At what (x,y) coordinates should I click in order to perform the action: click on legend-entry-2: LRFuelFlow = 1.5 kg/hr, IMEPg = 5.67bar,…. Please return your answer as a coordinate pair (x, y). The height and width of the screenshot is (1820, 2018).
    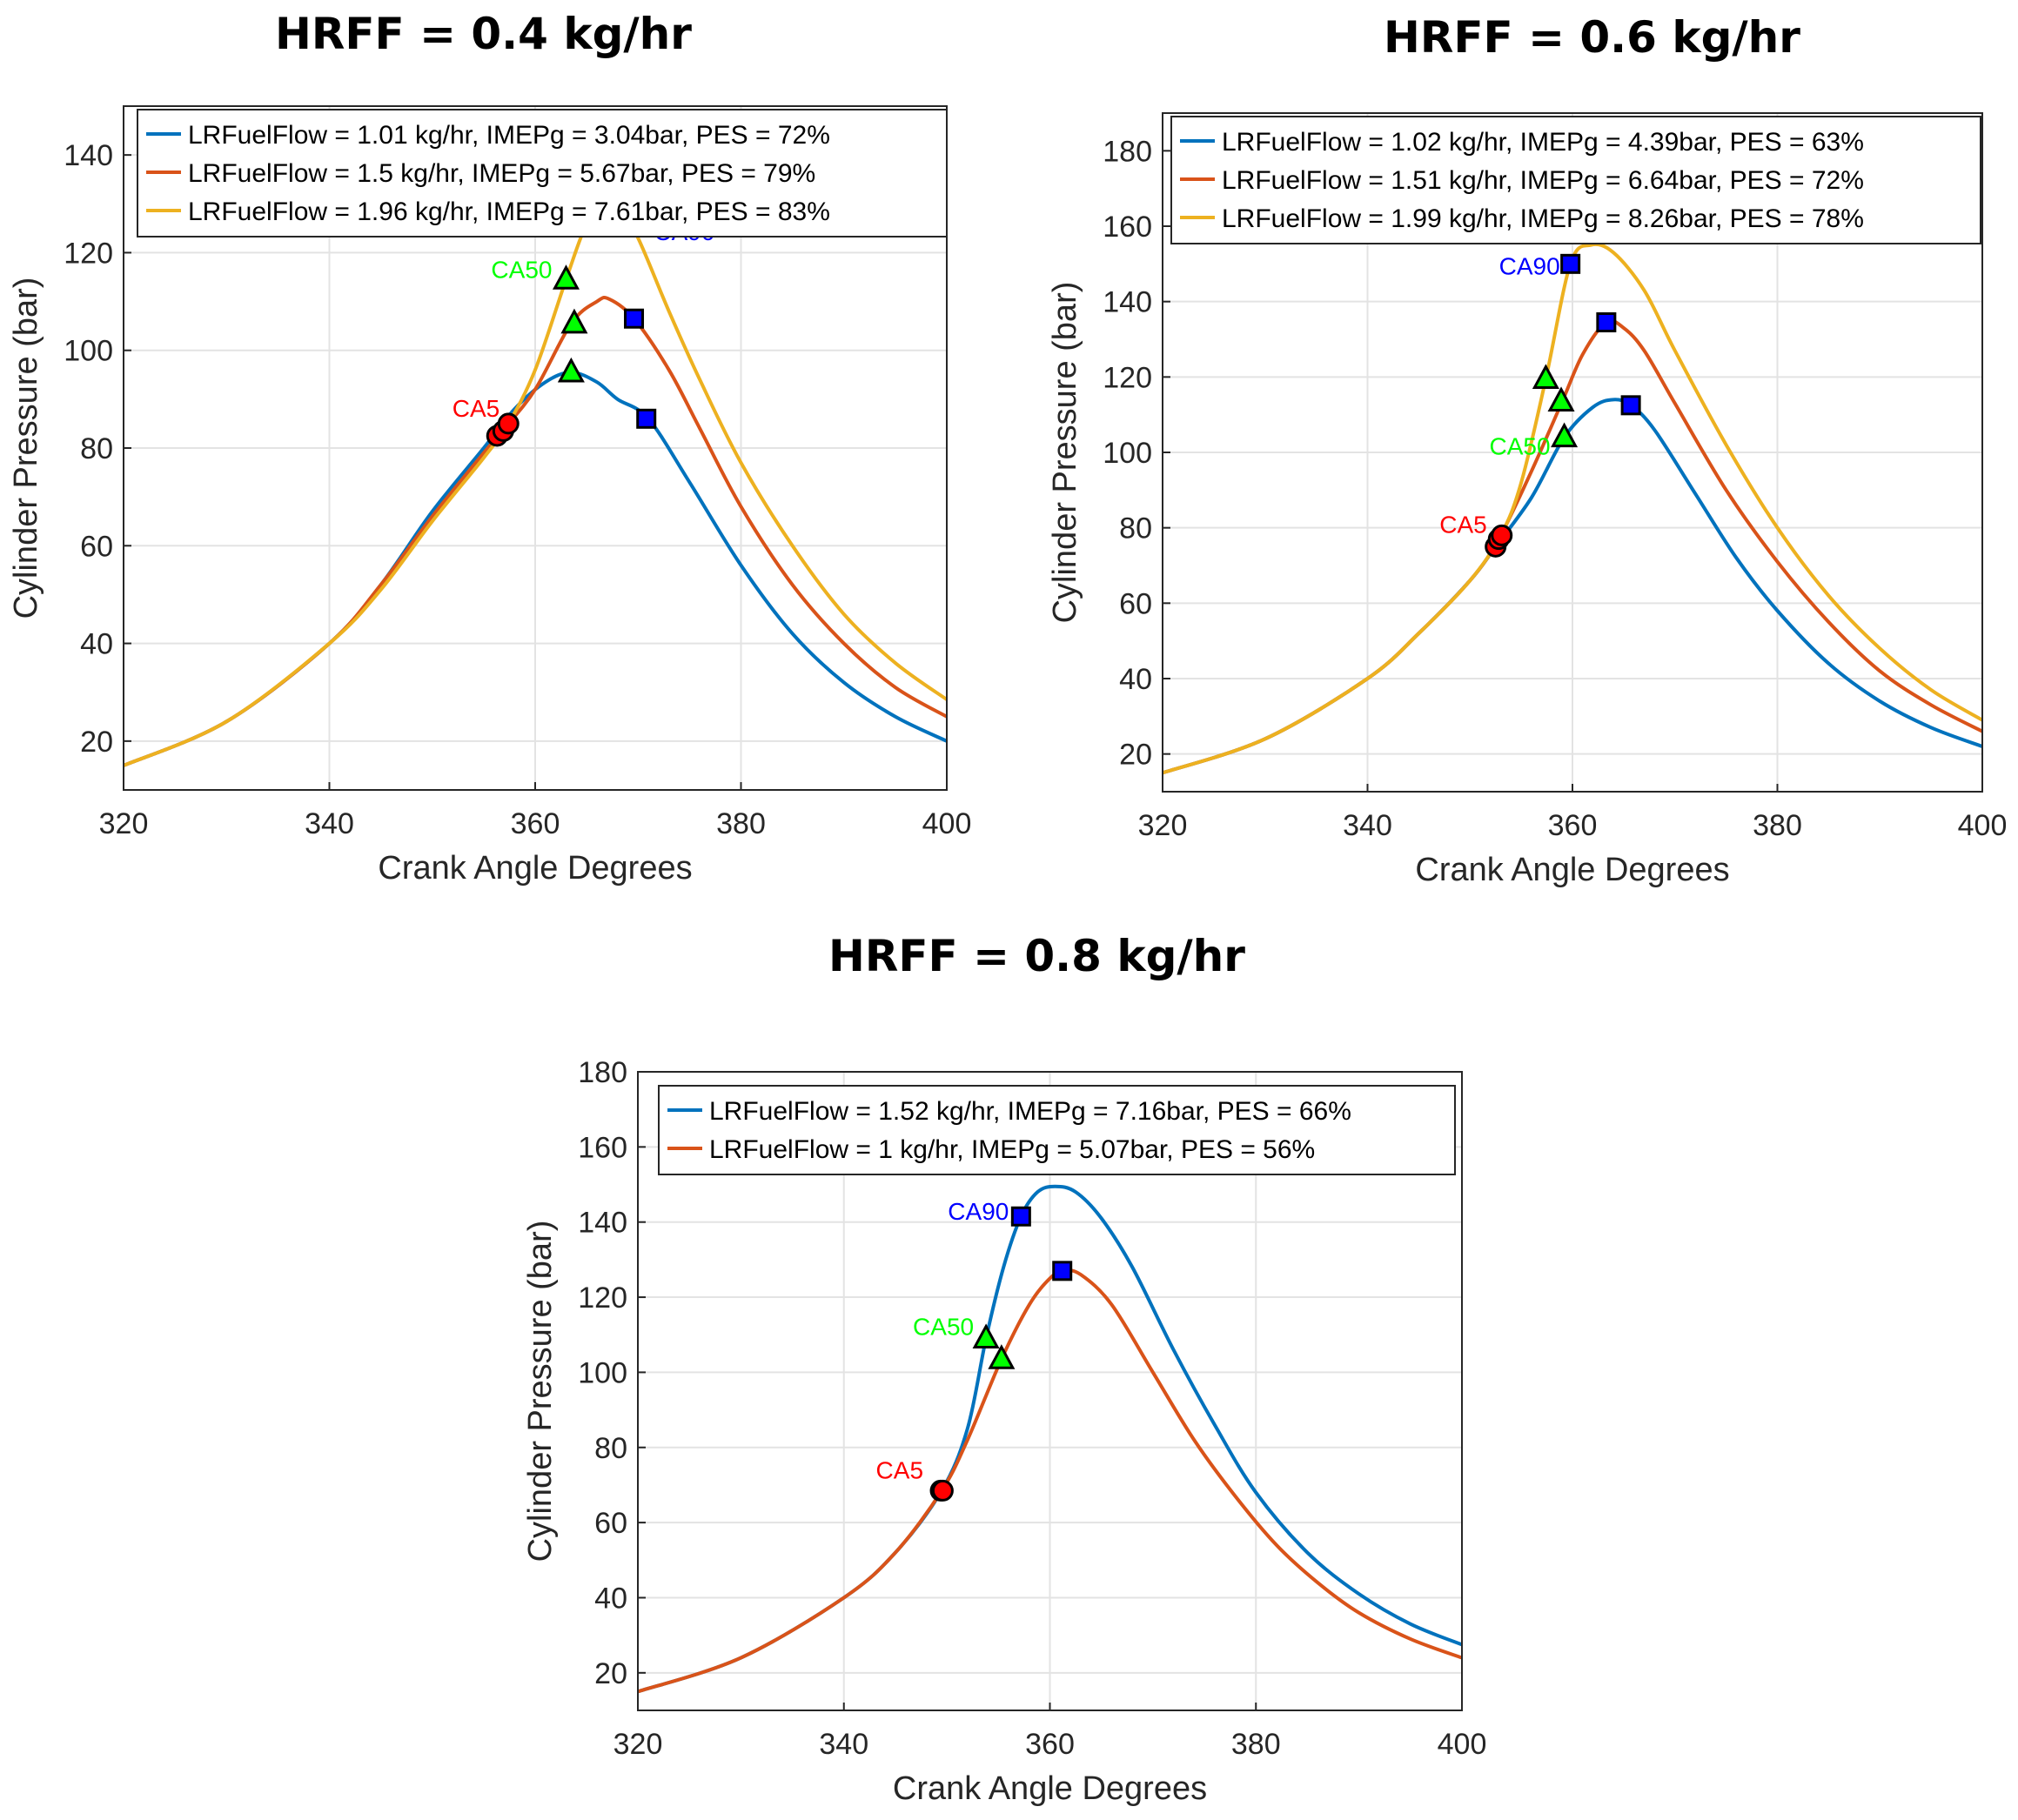
    Looking at the image, I should click on (501, 173).